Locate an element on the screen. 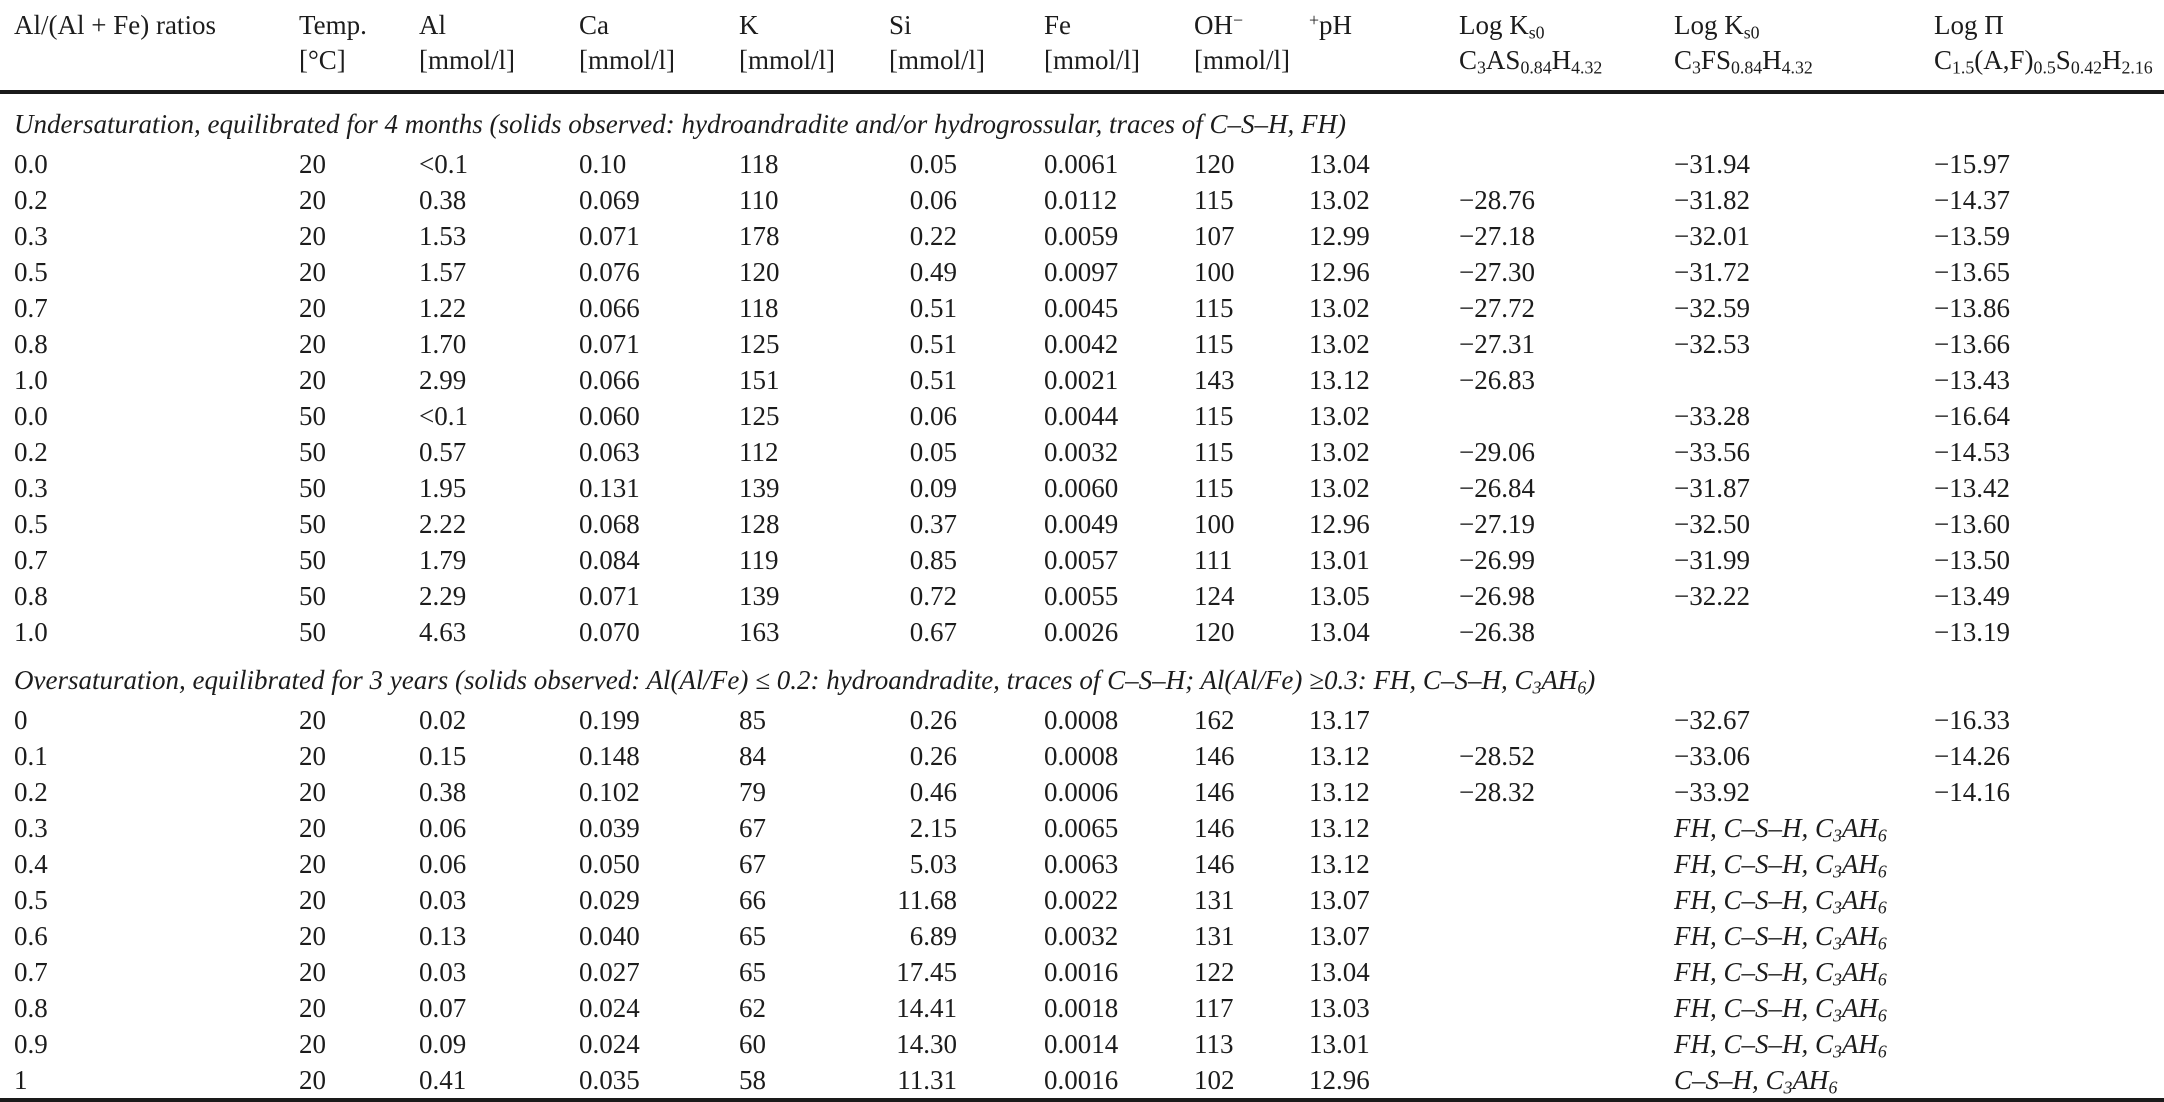  cell-ratio: 1.0 is located at coordinates (31, 380).